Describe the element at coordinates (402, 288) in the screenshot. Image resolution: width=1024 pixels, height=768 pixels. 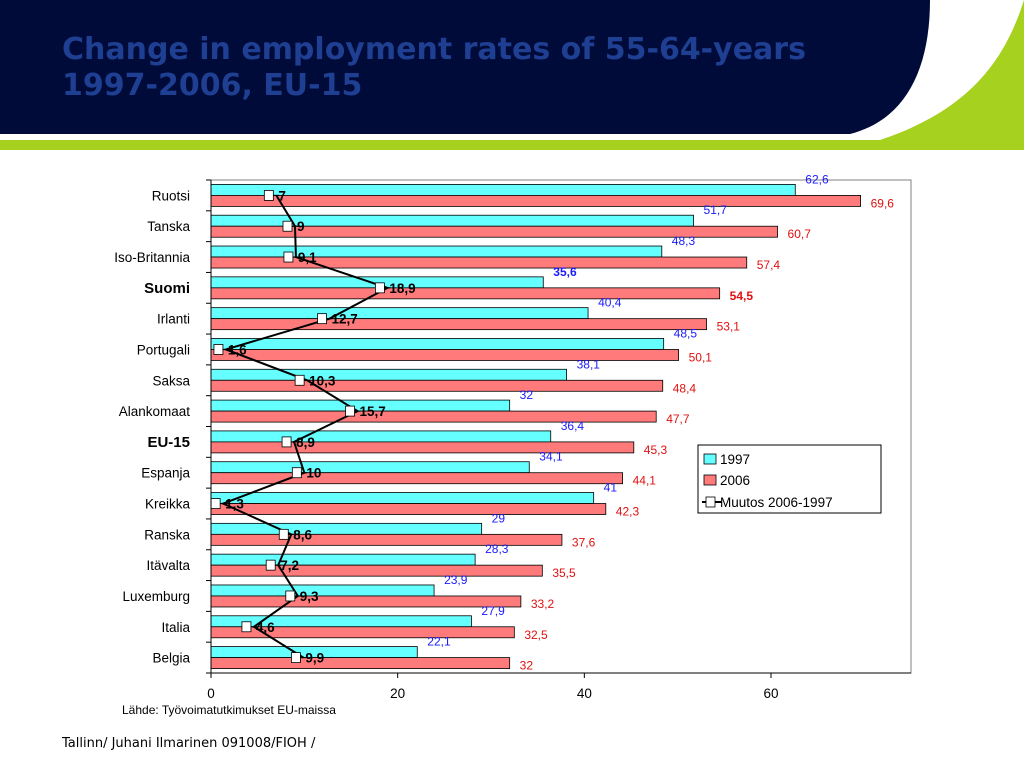
I see `change-label: 18,9` at that location.